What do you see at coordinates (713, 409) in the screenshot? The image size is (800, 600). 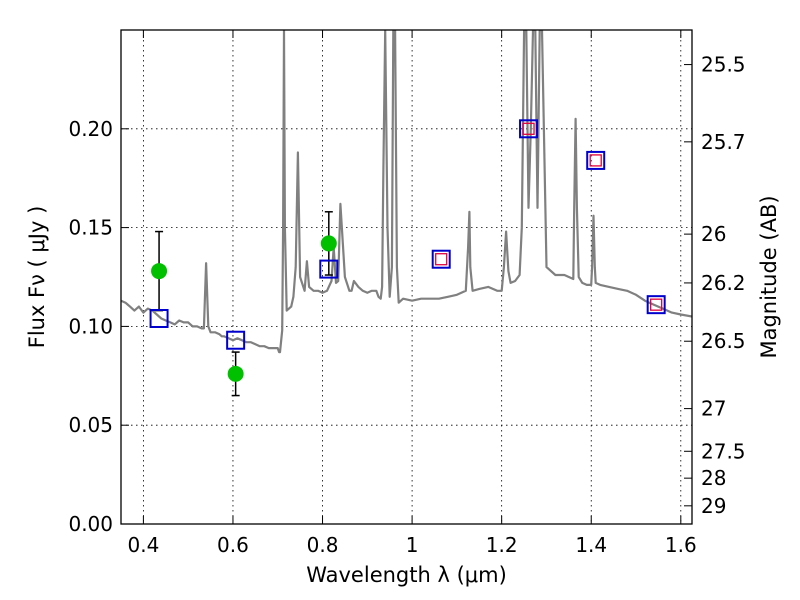 I see `right-tick-label: 27` at bounding box center [713, 409].